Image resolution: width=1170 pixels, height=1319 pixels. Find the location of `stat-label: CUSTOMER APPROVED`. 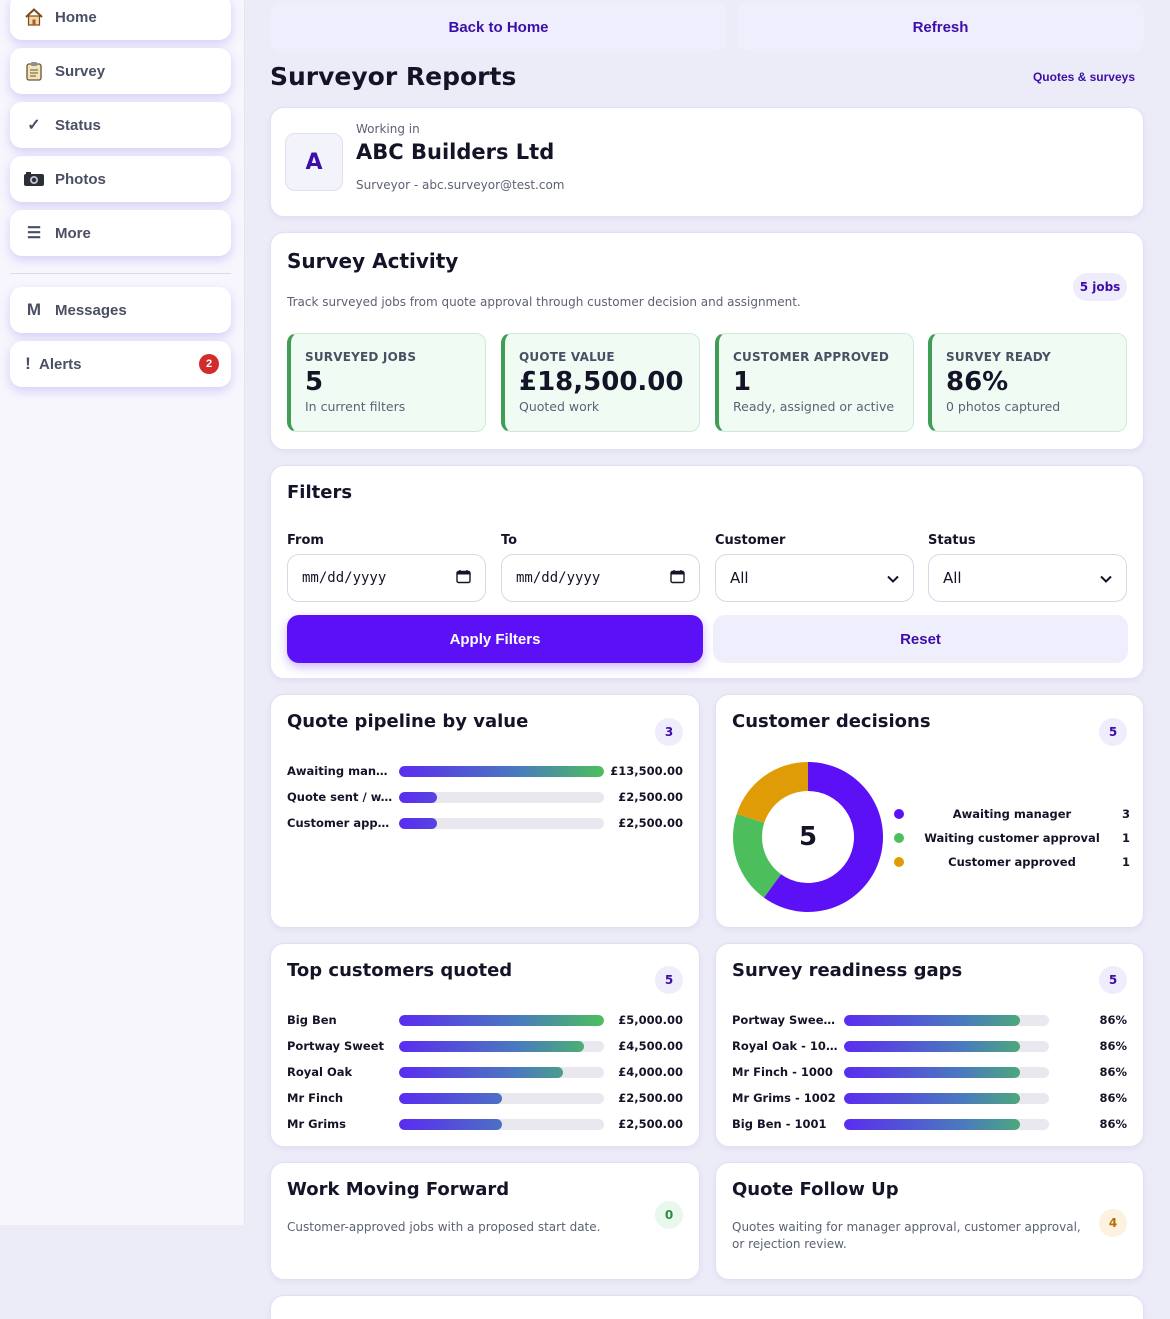

stat-label: CUSTOMER APPROVED is located at coordinates (811, 357).